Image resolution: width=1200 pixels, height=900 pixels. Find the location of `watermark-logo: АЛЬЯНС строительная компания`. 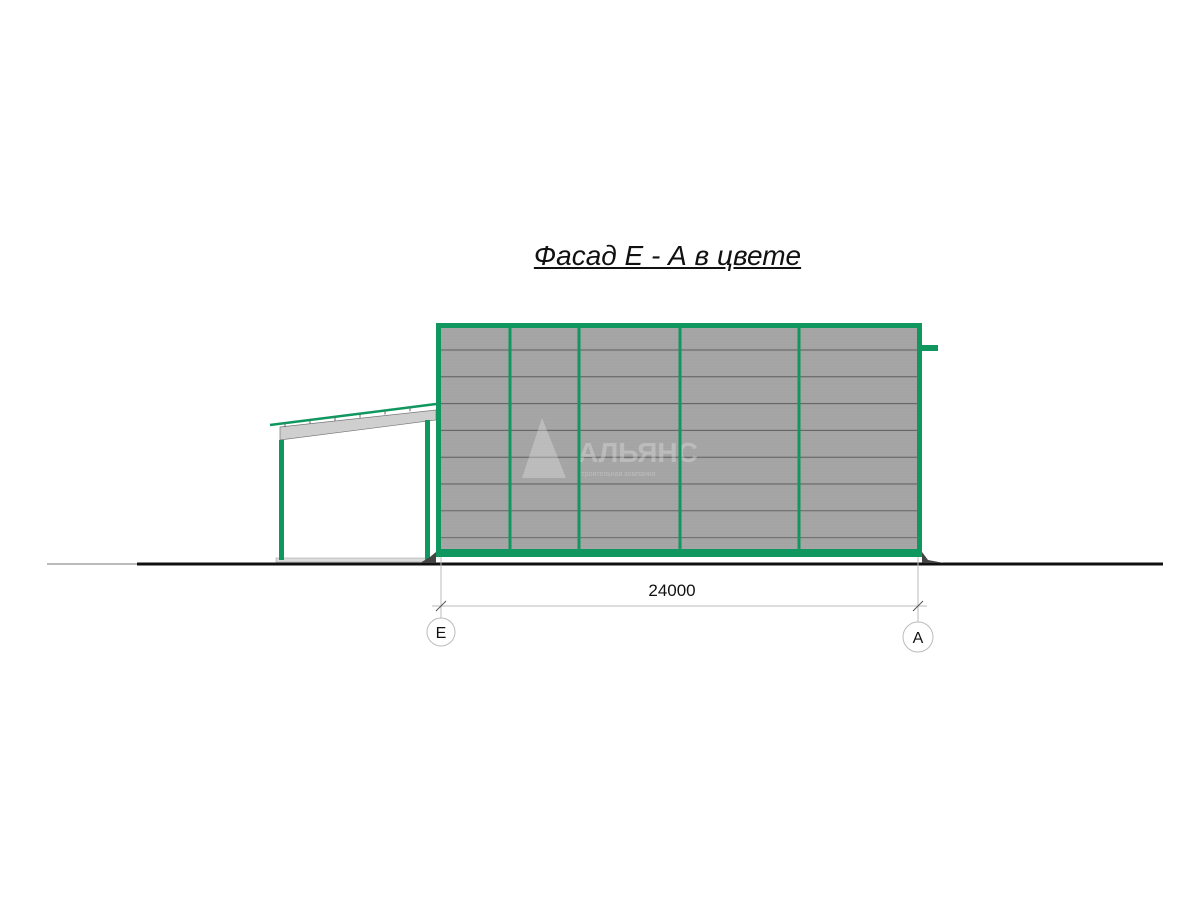

watermark-logo: АЛЬЯНС строительная компания is located at coordinates (610, 448).